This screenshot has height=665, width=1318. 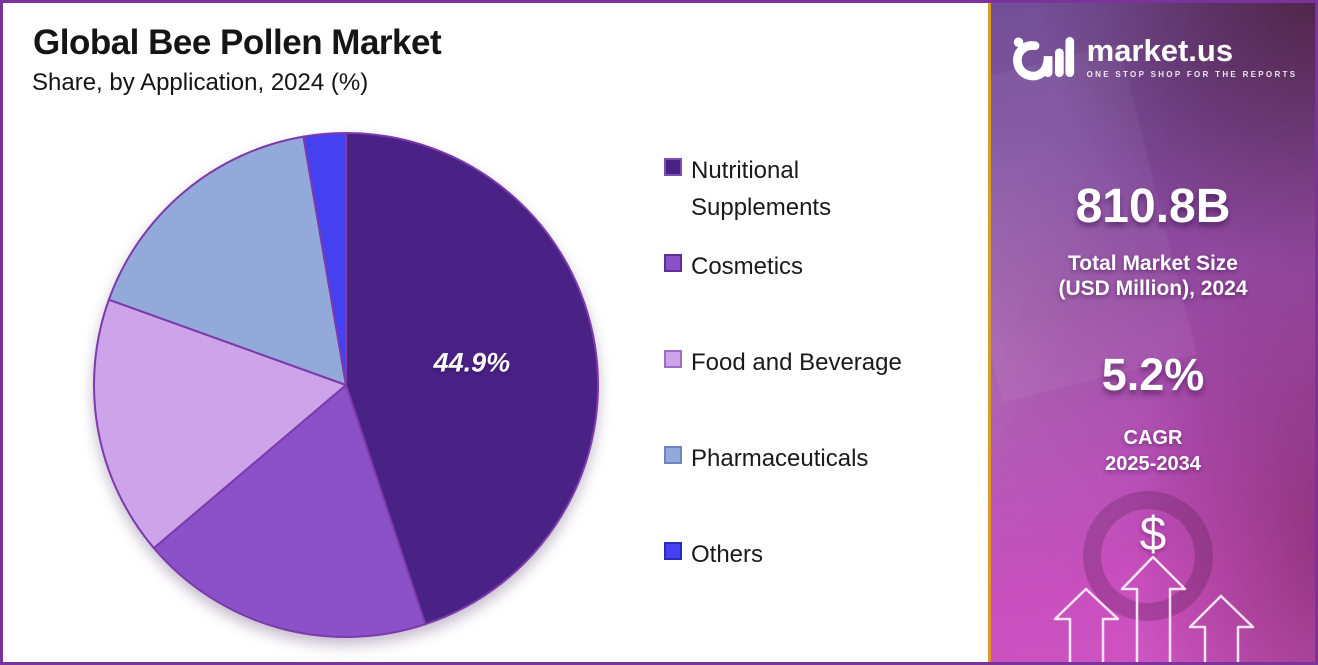 What do you see at coordinates (796, 362) in the screenshot?
I see `legend-label: Food and Beverage` at bounding box center [796, 362].